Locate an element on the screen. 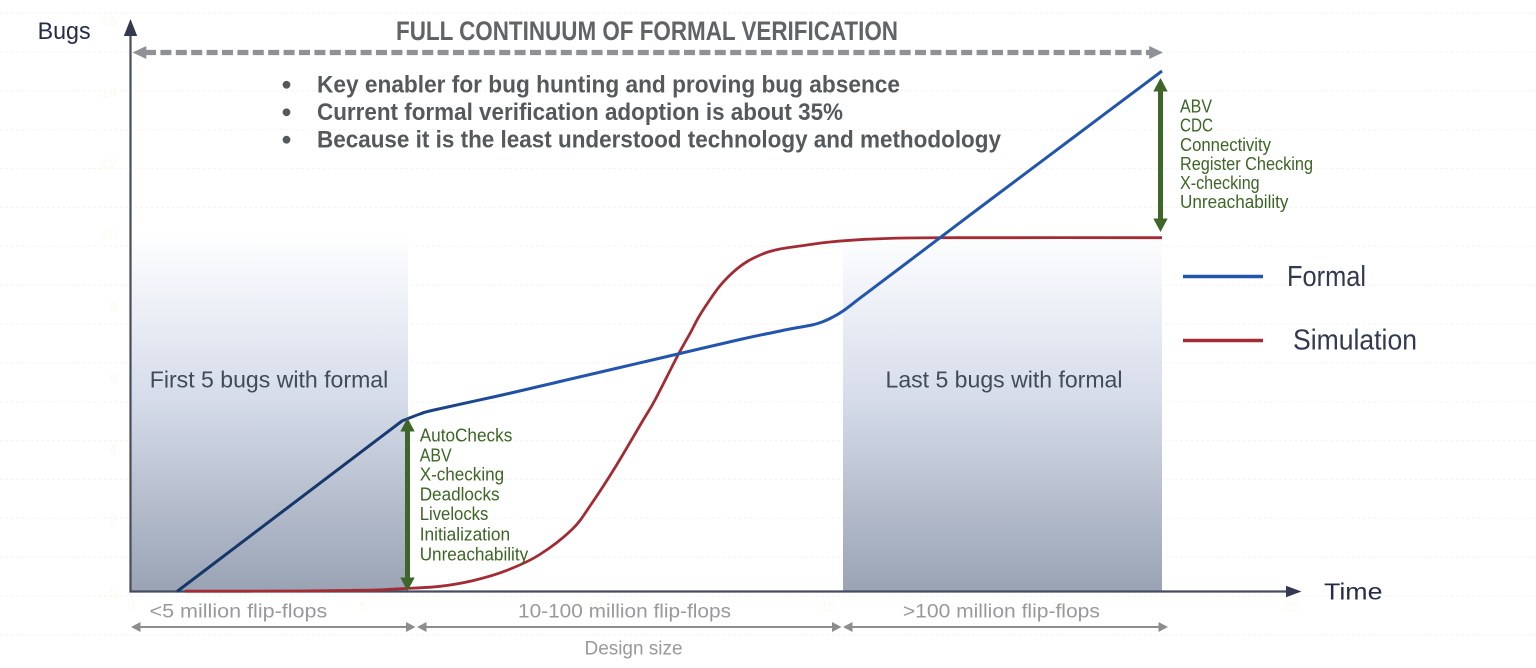  svg-text: Formal is located at coordinates (1326, 277).